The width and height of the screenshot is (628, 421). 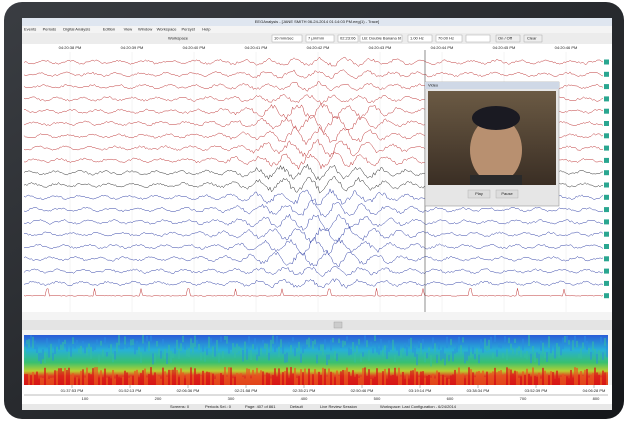 I want to click on scroll-thumb, so click(x=338, y=325).